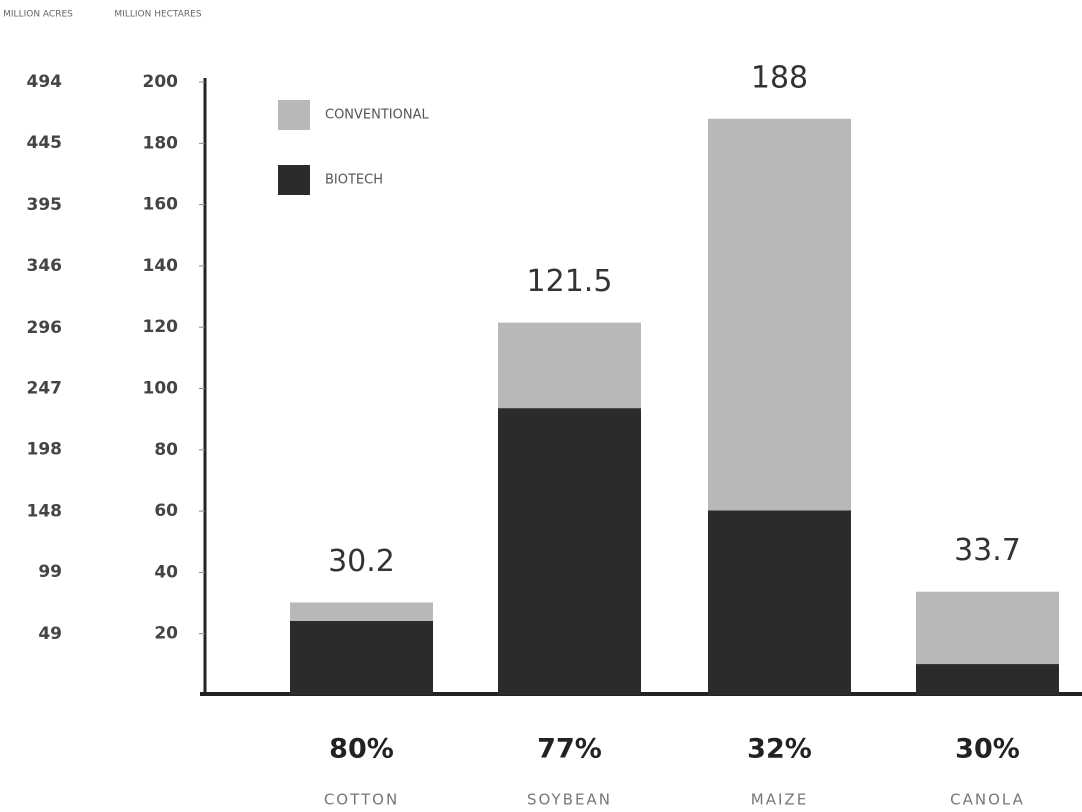  Describe the element at coordinates (361, 561) in the screenshot. I see `total-label: 30.2` at that location.